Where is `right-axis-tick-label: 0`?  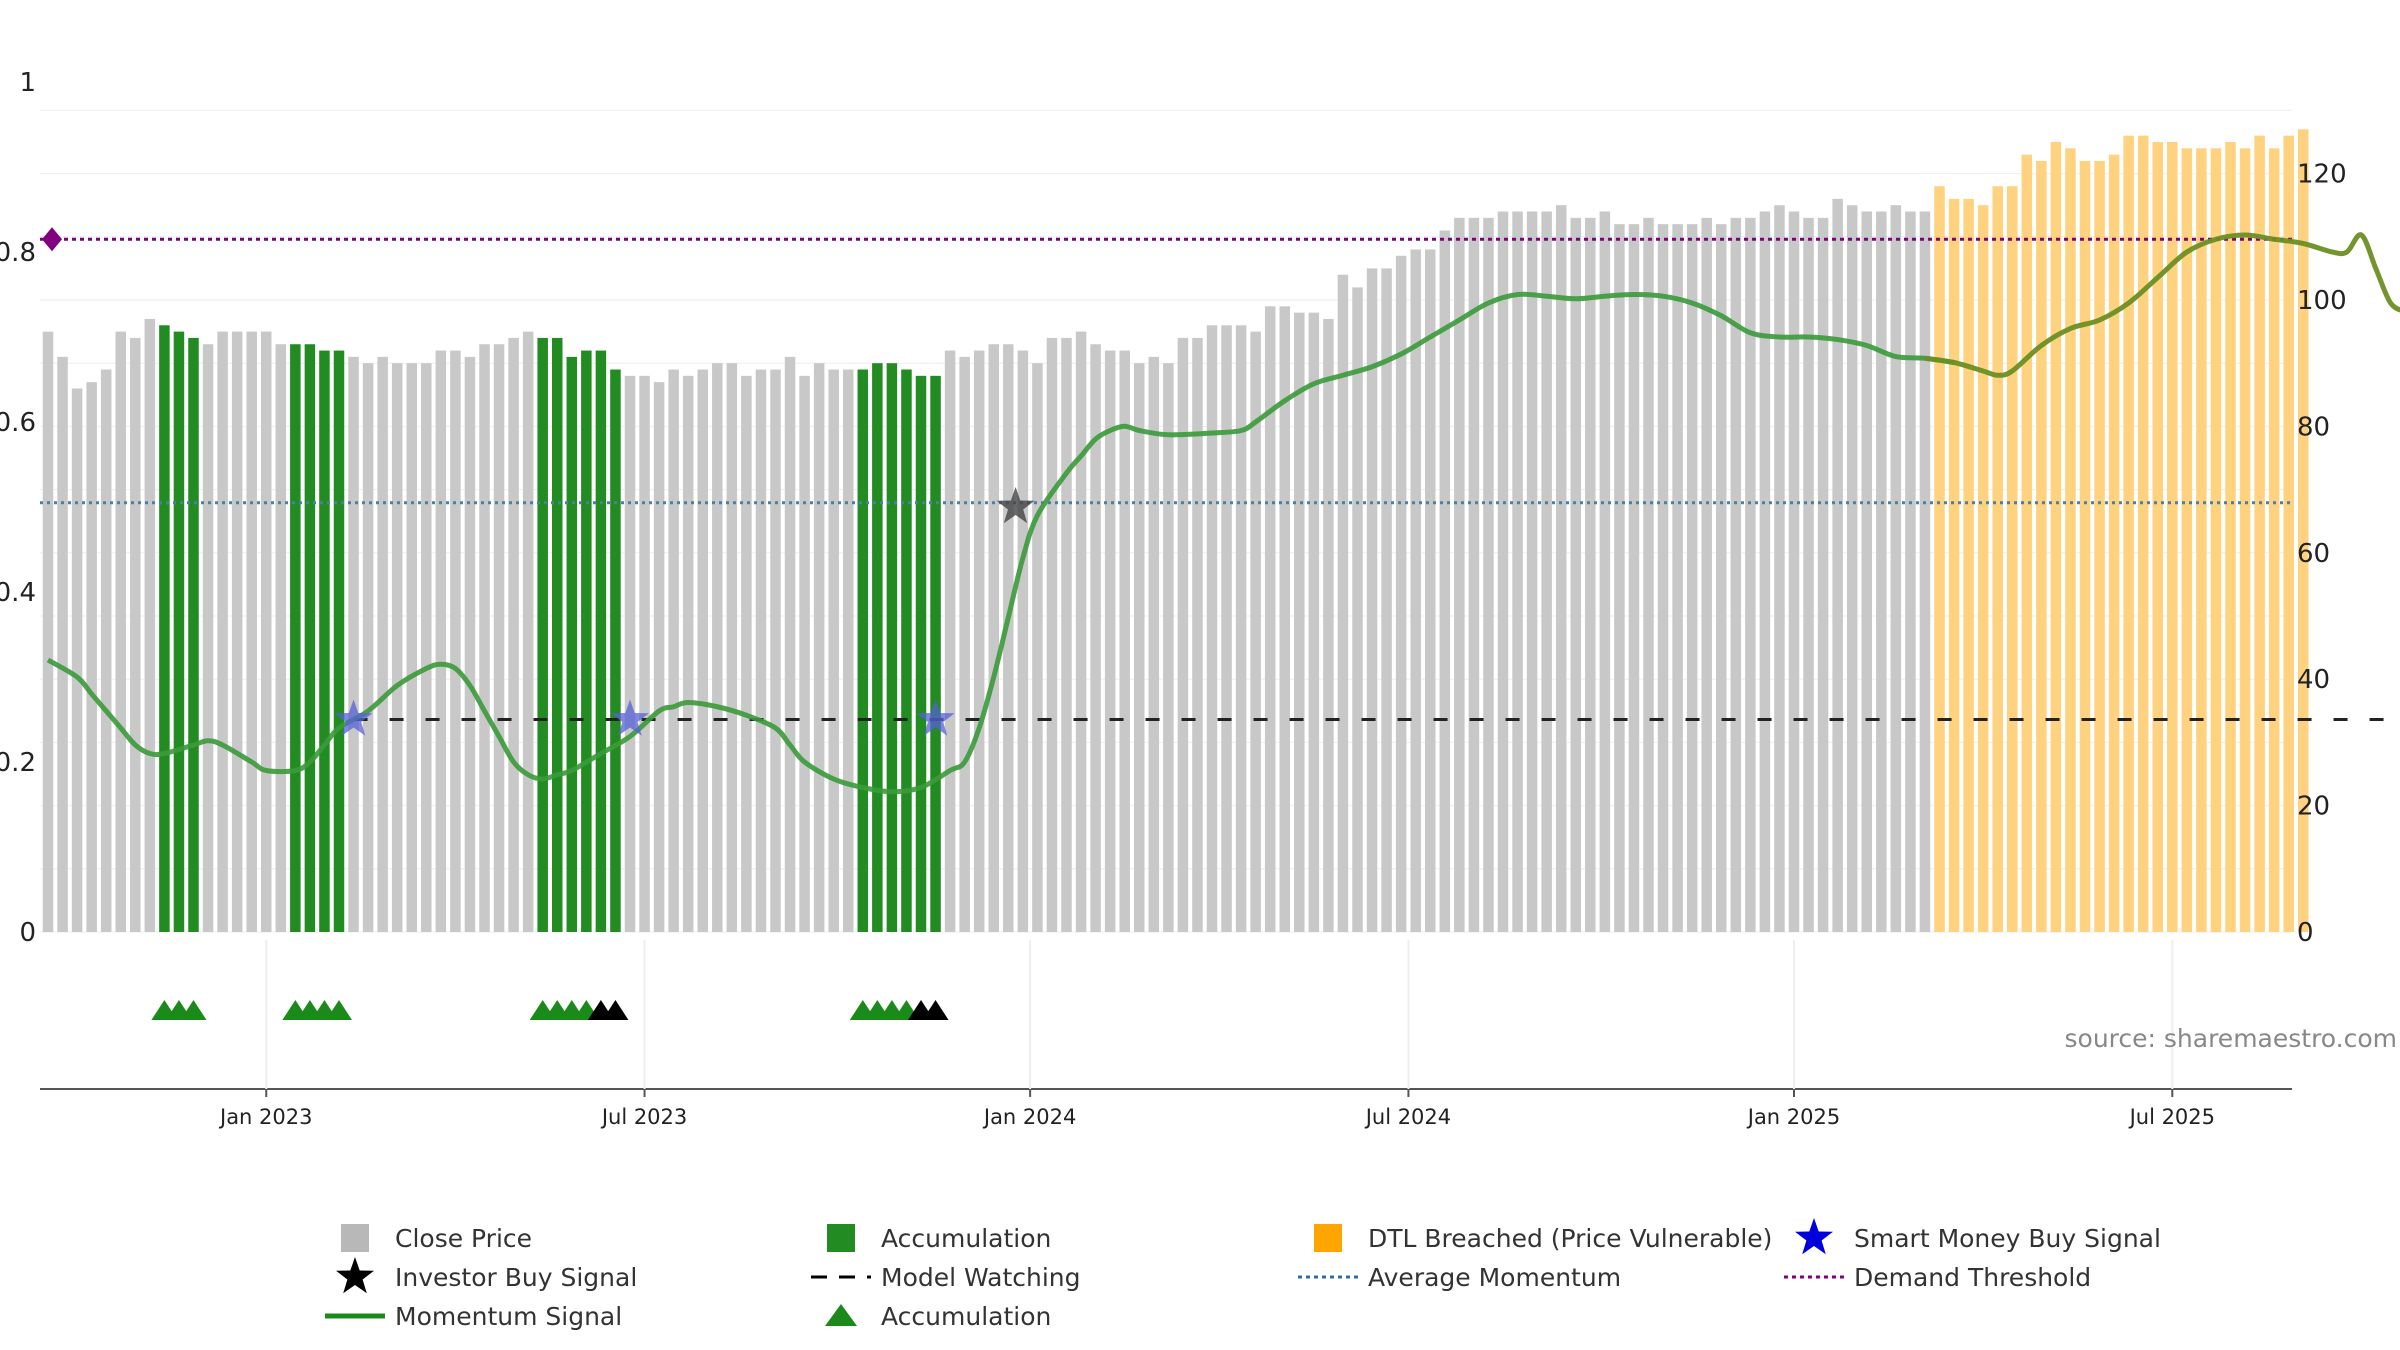 right-axis-tick-label: 0 is located at coordinates (2305, 933).